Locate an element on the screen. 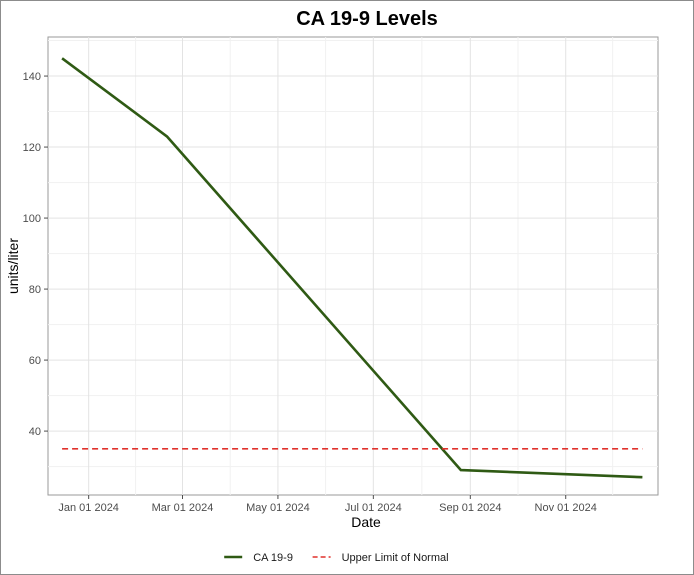  x-tick-label: Nov 01 2024 is located at coordinates (566, 508).